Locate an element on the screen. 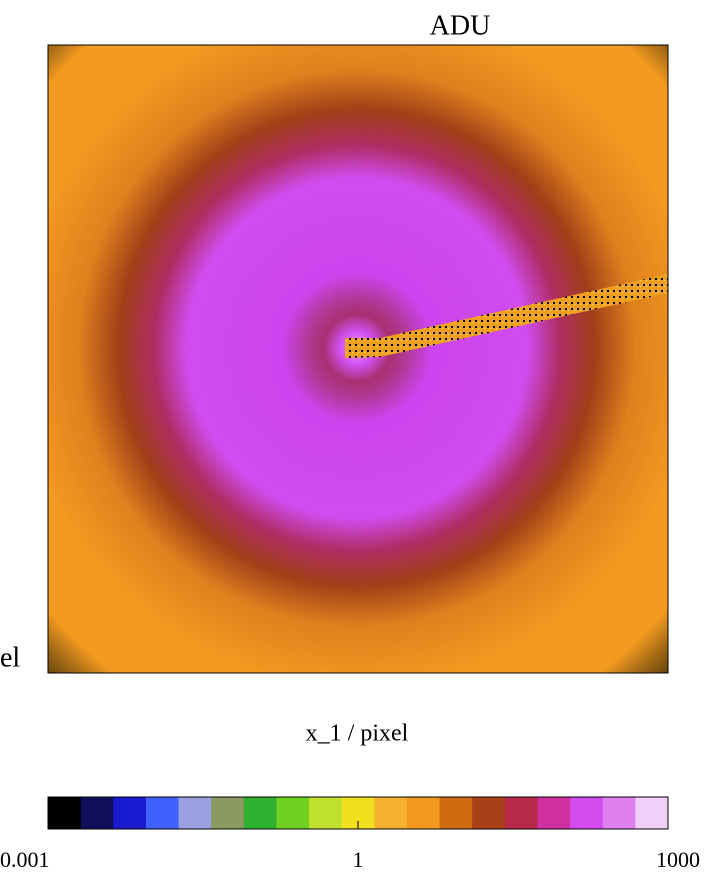 The height and width of the screenshot is (881, 715). colorbar-tick-label: 0.001 is located at coordinates (25, 859).